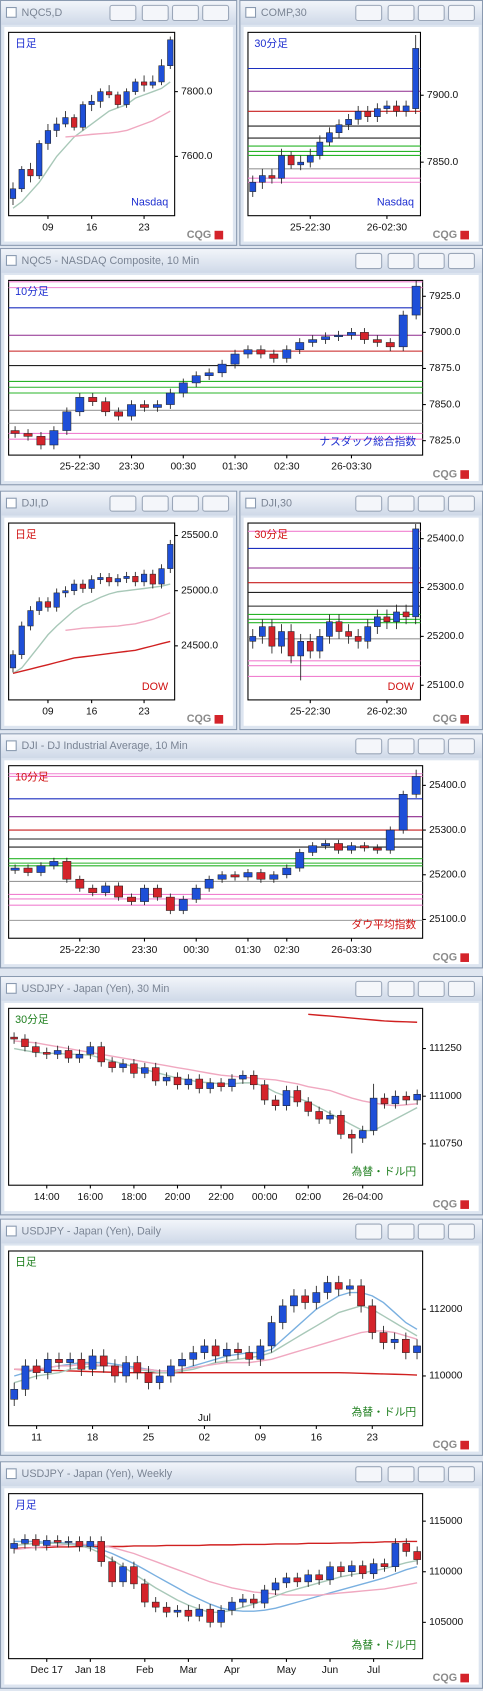 The width and height of the screenshot is (483, 1691). I want to click on x-tick-label: 20:00, so click(178, 1197).